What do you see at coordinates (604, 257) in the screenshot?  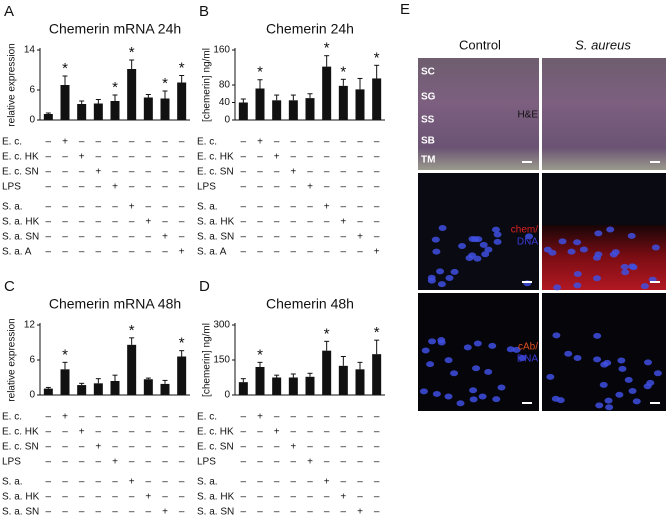 I see `micrograph-signal` at bounding box center [604, 257].